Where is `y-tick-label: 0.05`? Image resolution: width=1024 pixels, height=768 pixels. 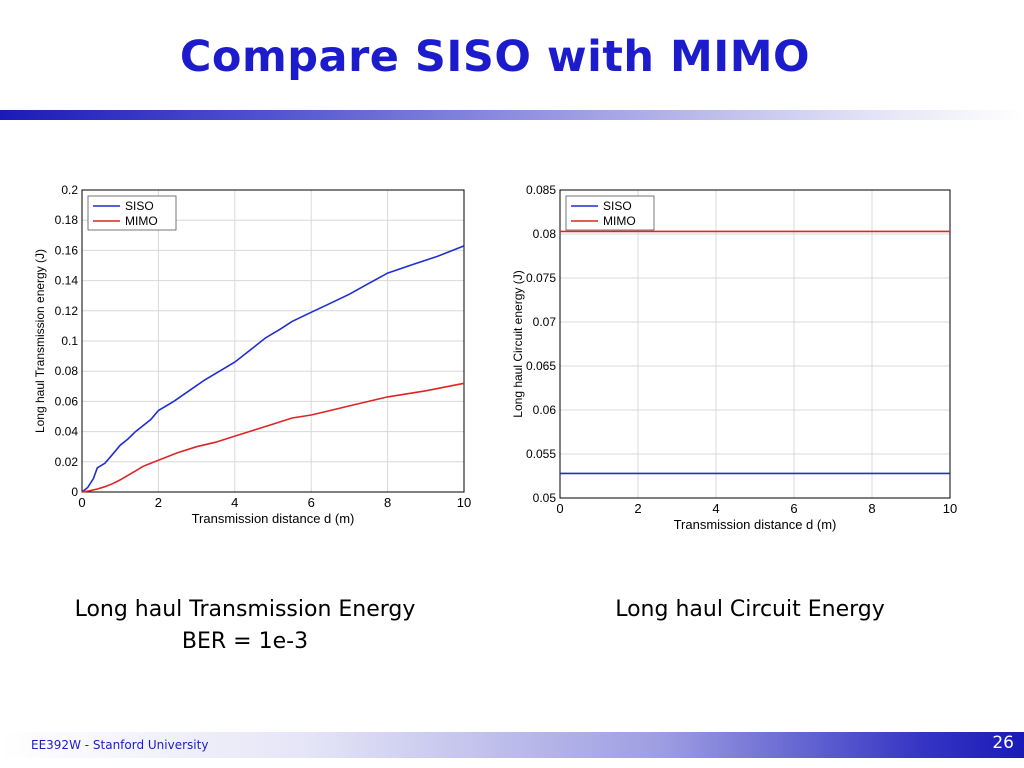 y-tick-label: 0.05 is located at coordinates (545, 498).